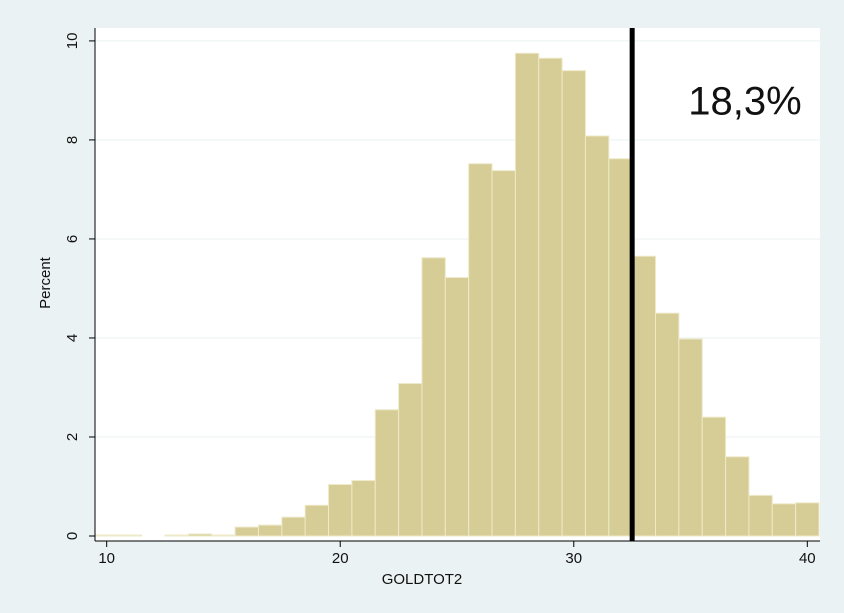 This screenshot has width=844, height=613. Describe the element at coordinates (72, 41) in the screenshot. I see `y-tick-label: 10` at that location.